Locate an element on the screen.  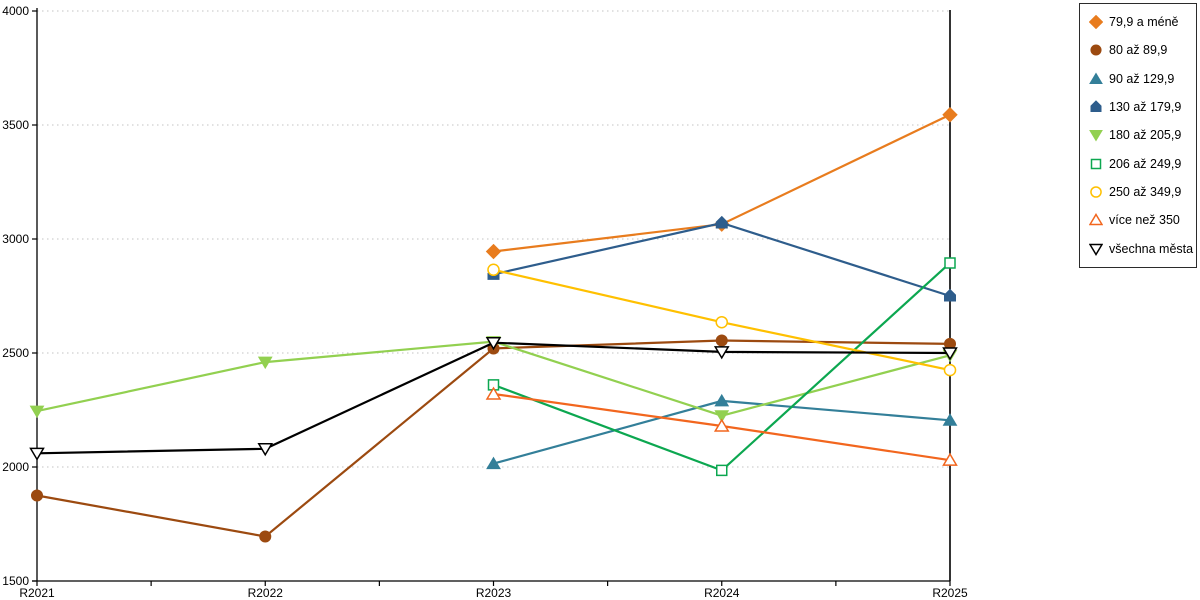
legend-label: 180 až 205,9 is located at coordinates (1145, 135).